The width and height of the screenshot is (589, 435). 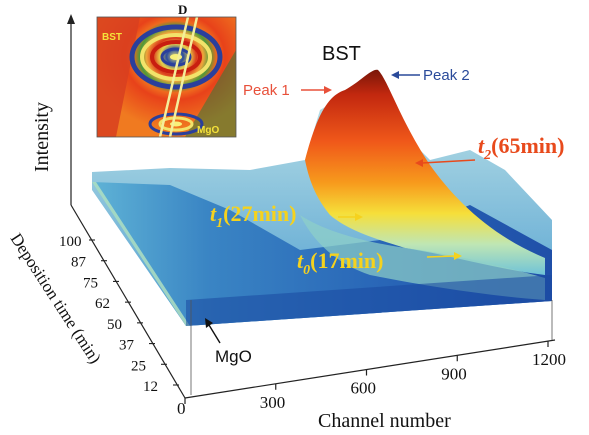 I want to click on t1-time: (27min), so click(x=259, y=213).